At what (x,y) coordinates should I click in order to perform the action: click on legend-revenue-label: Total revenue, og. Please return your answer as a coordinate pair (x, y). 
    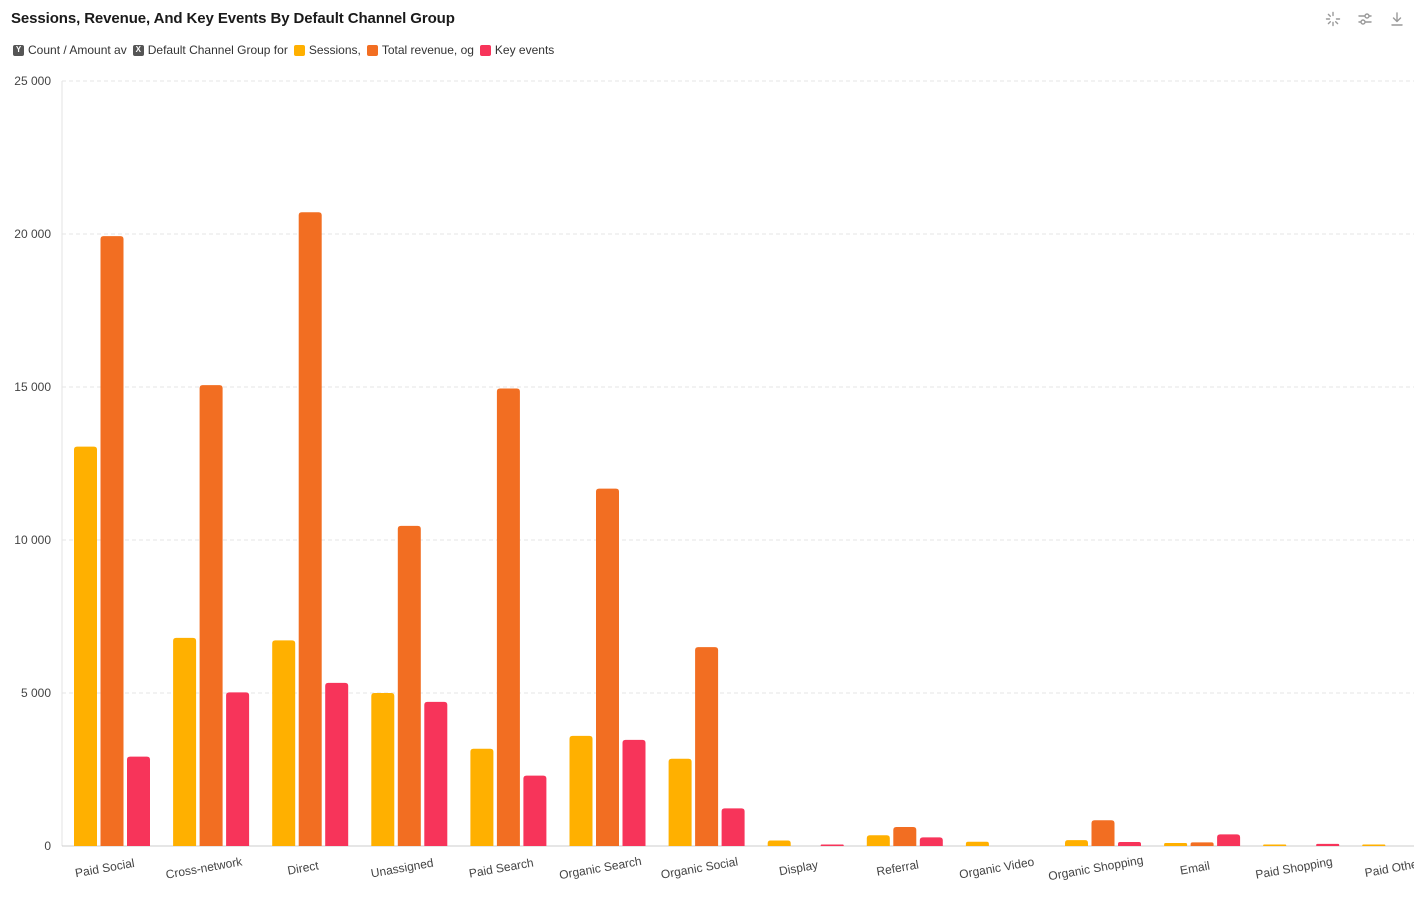
    Looking at the image, I should click on (427, 50).